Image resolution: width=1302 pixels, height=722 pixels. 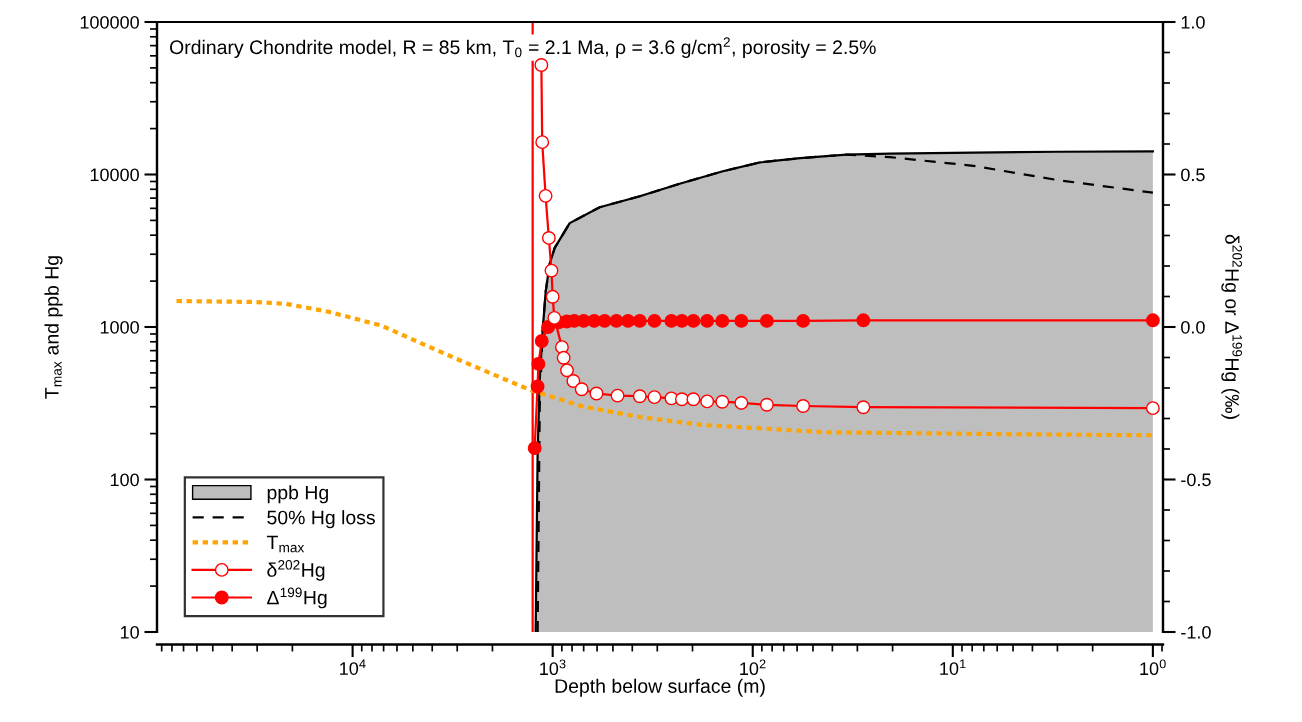 I want to click on y-tick-label: 10000, so click(x=114, y=175).